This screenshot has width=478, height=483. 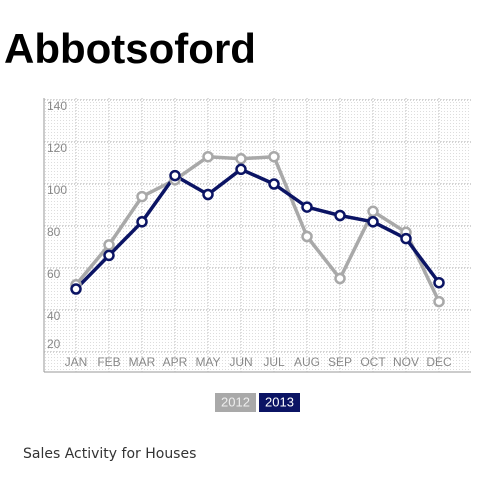 What do you see at coordinates (207, 362) in the screenshot?
I see `x-tick-label: MAY` at bounding box center [207, 362].